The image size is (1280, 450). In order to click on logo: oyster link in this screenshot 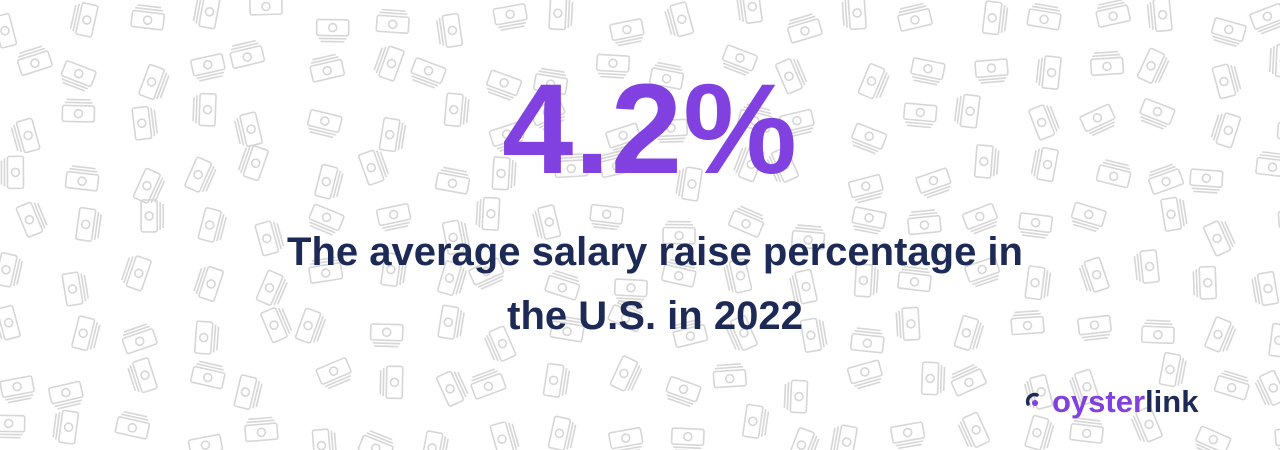, I will do `click(1111, 402)`.